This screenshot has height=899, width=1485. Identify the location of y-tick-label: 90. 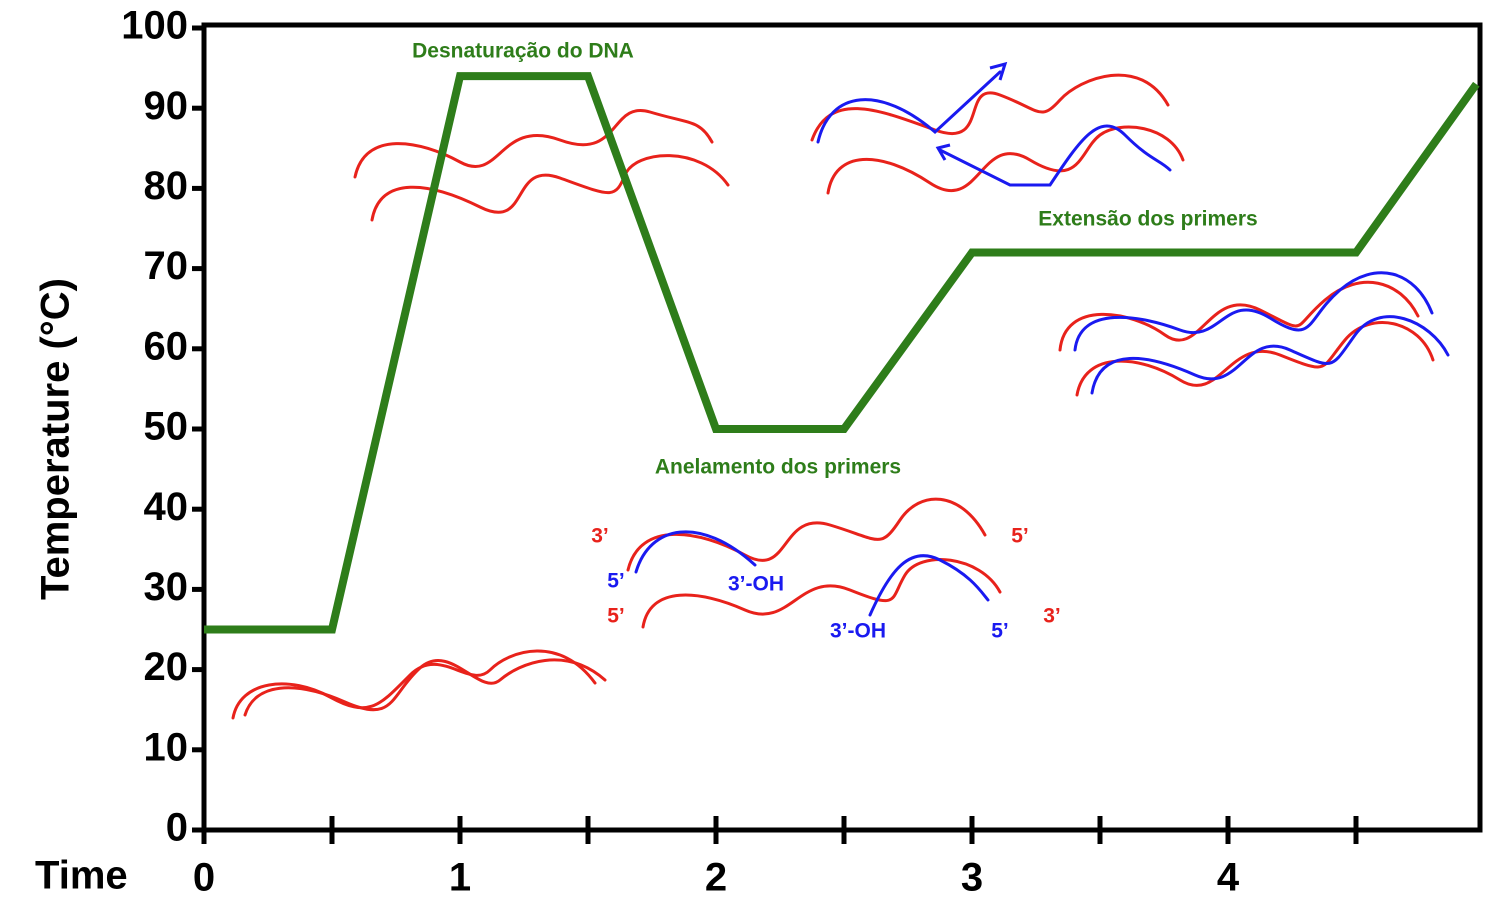
(166, 106).